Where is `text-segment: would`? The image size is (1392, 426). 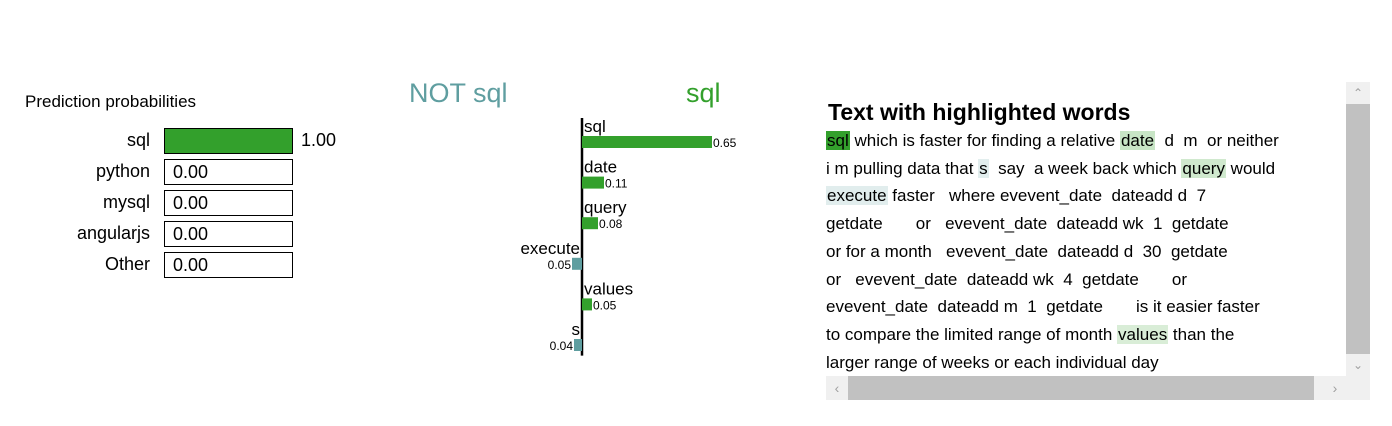 text-segment: would is located at coordinates (1250, 168).